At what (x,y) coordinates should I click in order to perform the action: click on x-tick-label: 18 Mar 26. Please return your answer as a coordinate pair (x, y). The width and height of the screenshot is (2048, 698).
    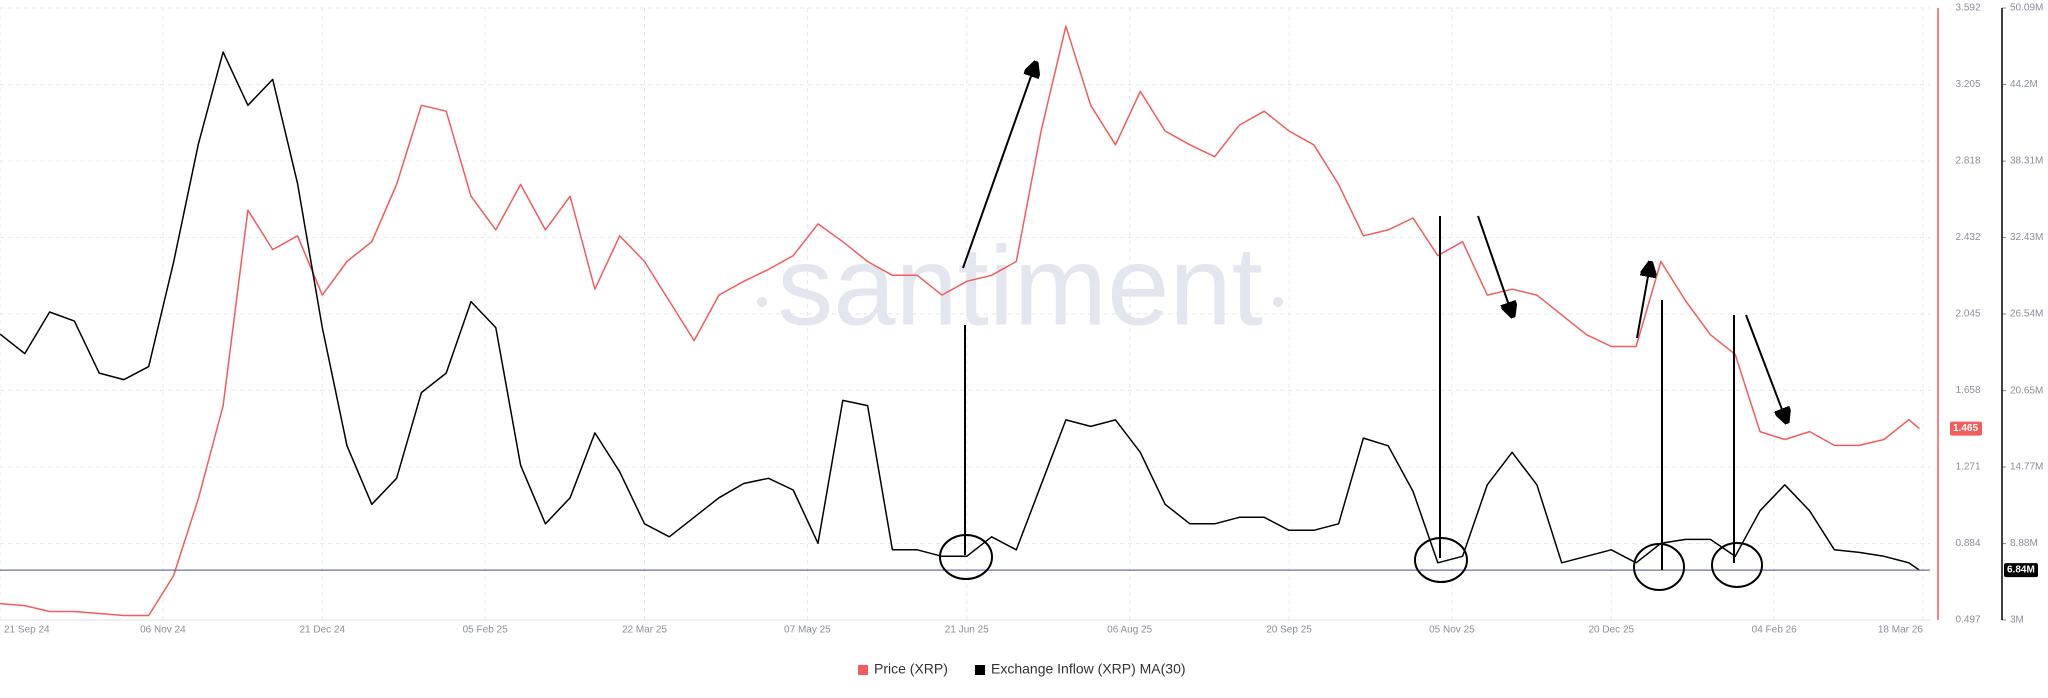
    Looking at the image, I should click on (1900, 630).